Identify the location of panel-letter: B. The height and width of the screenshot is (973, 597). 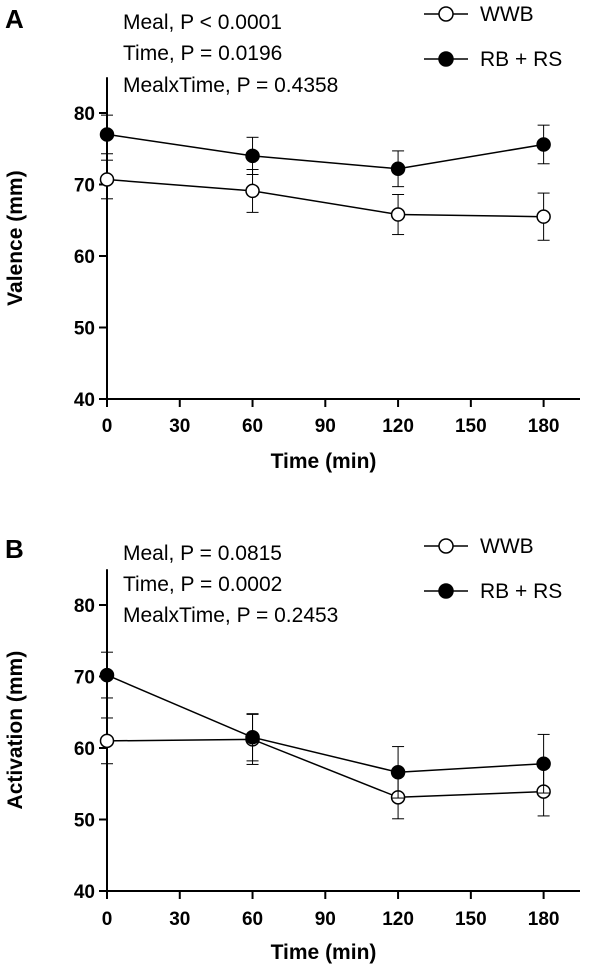
(14, 549).